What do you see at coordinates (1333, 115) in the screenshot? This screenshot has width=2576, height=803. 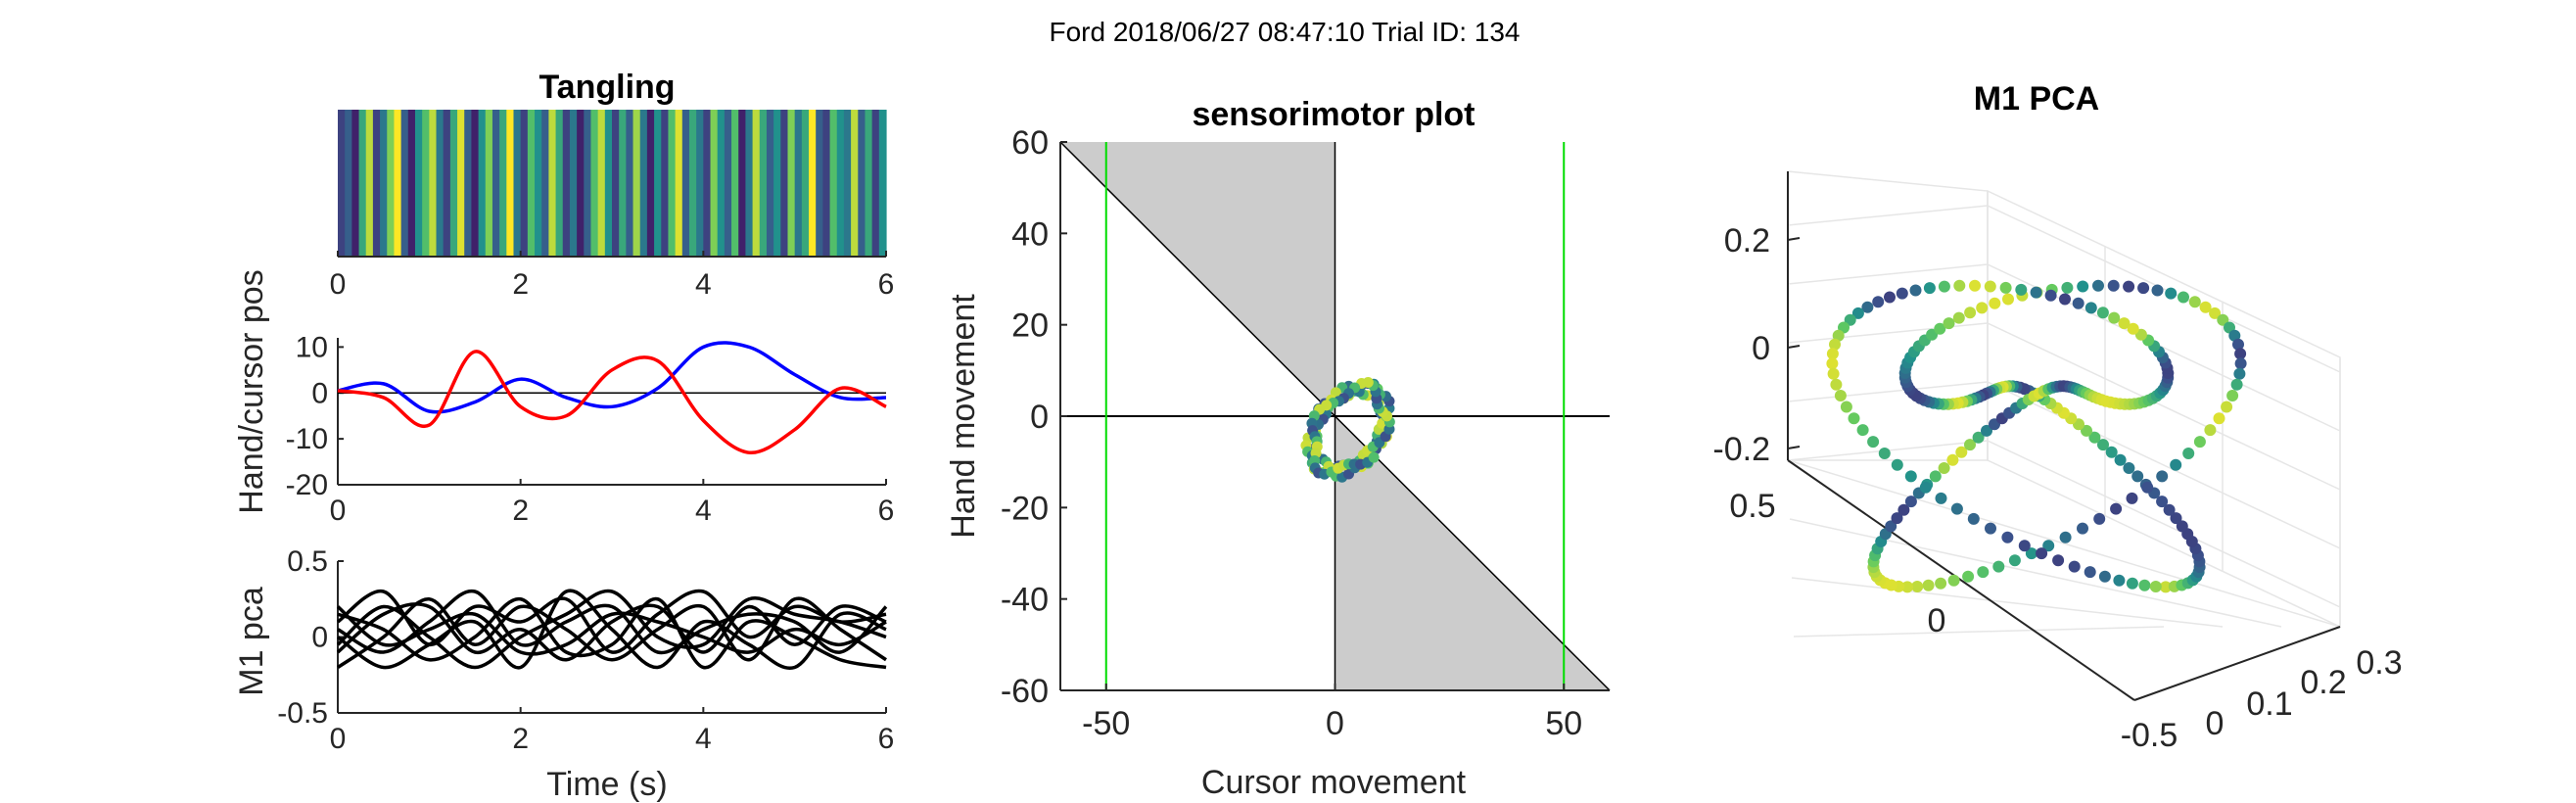 I see `sensorimotor-title: sensorimotor plot` at bounding box center [1333, 115].